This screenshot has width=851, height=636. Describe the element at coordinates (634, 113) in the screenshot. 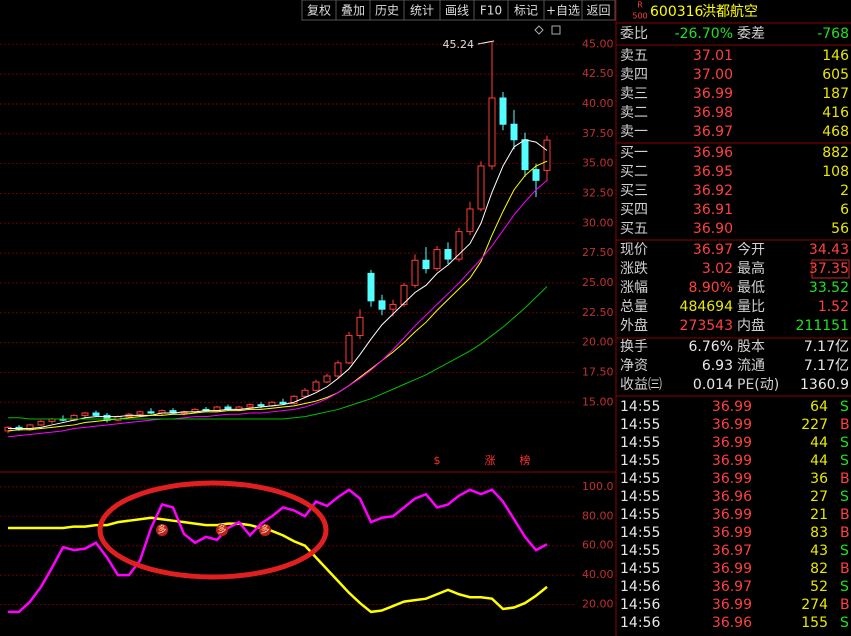

I see `book-label: 卖二` at that location.